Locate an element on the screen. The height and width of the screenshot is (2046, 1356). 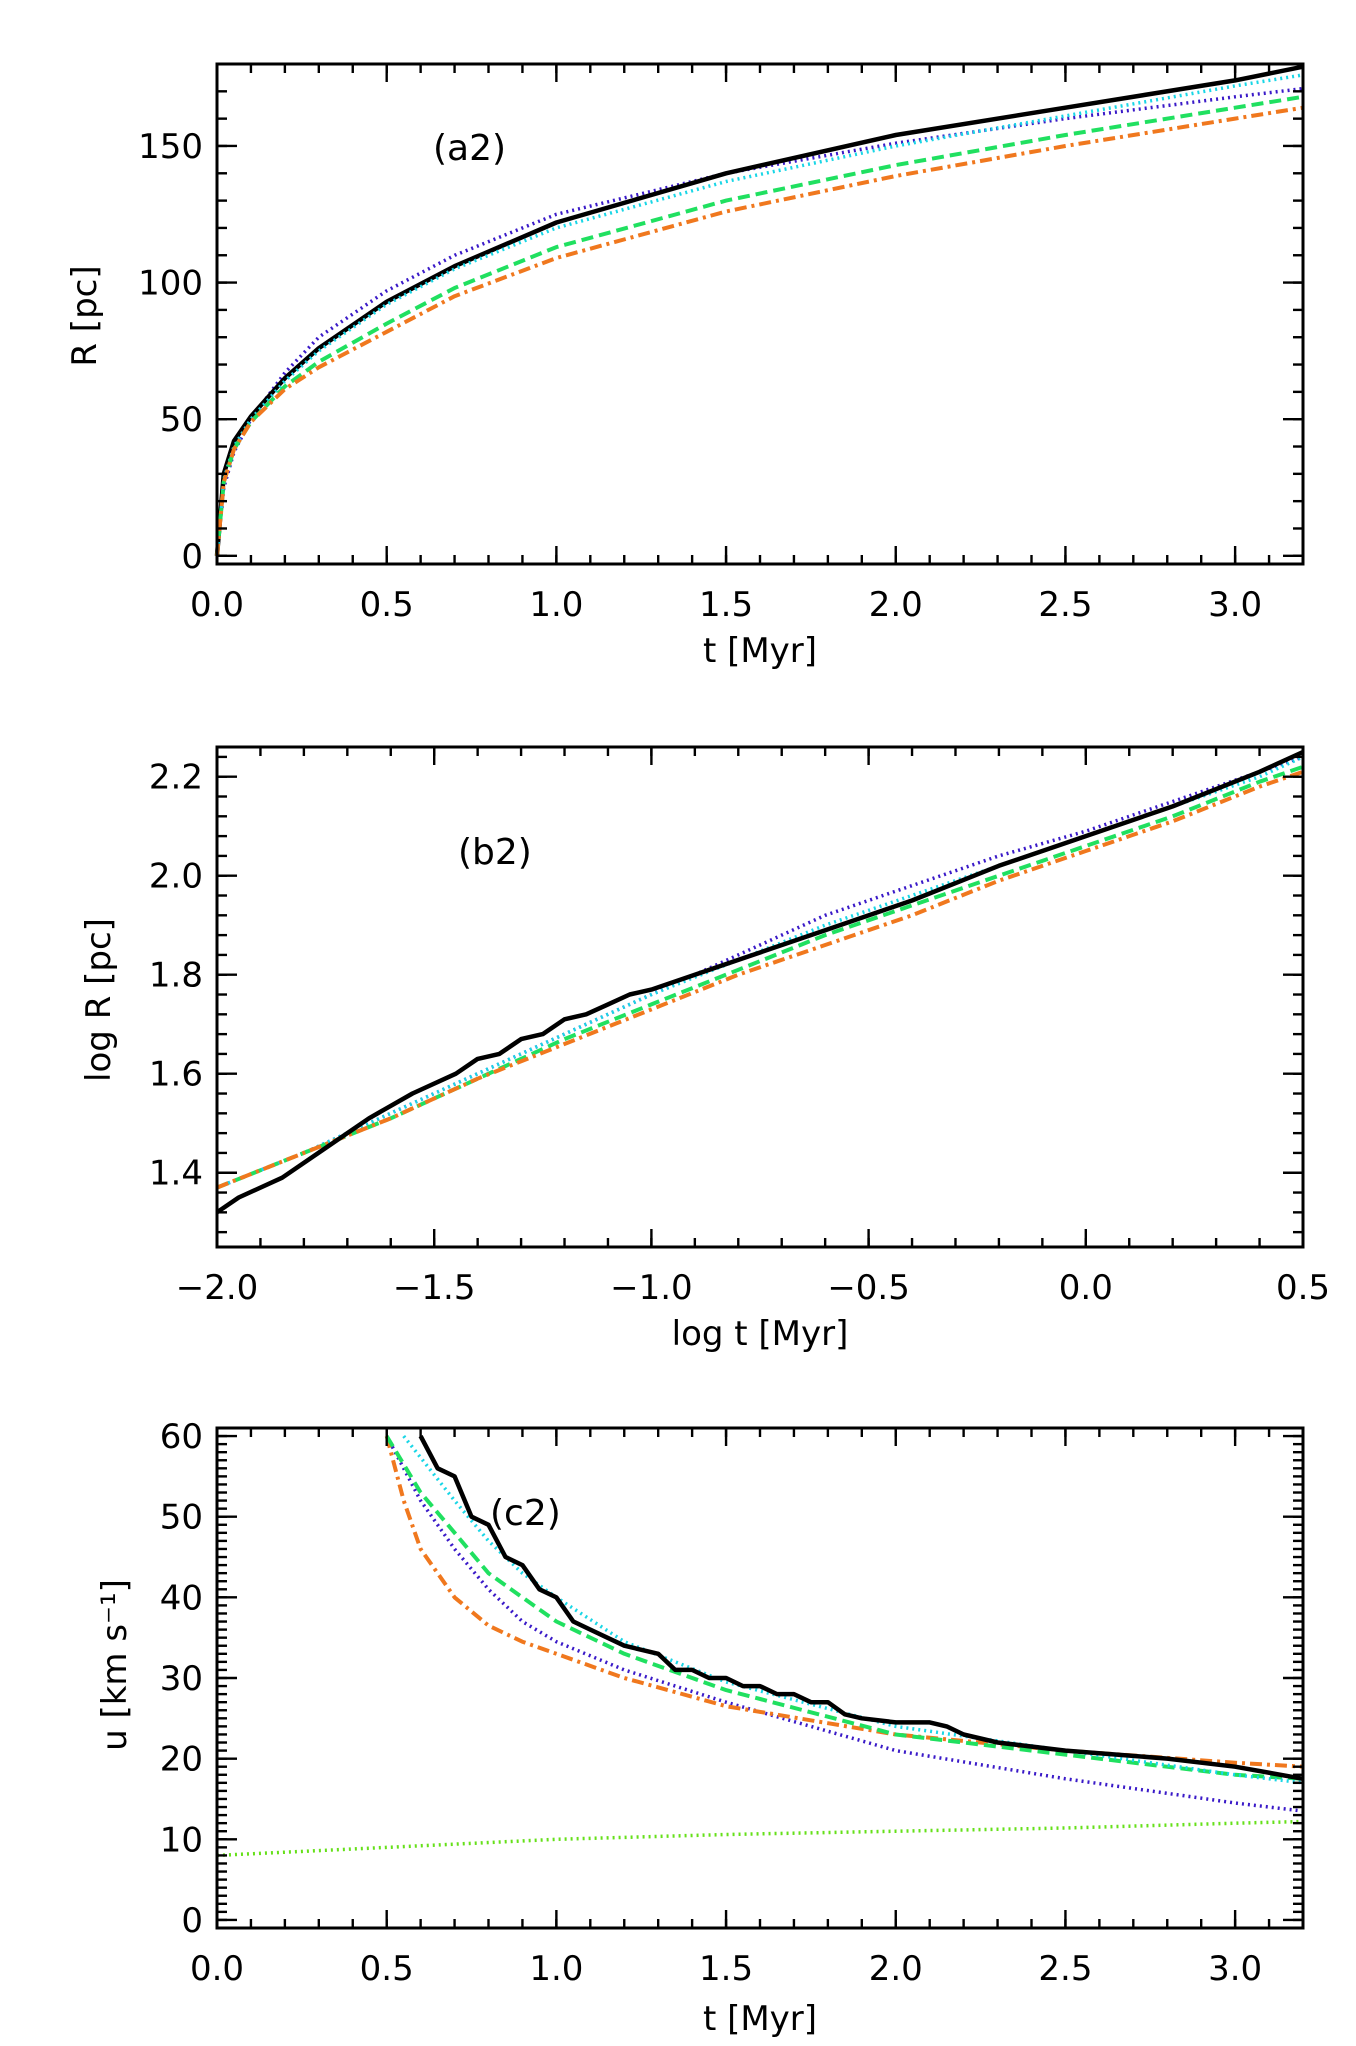
panel-c2-series-cyan-dotted is located at coordinates (853, 1610).